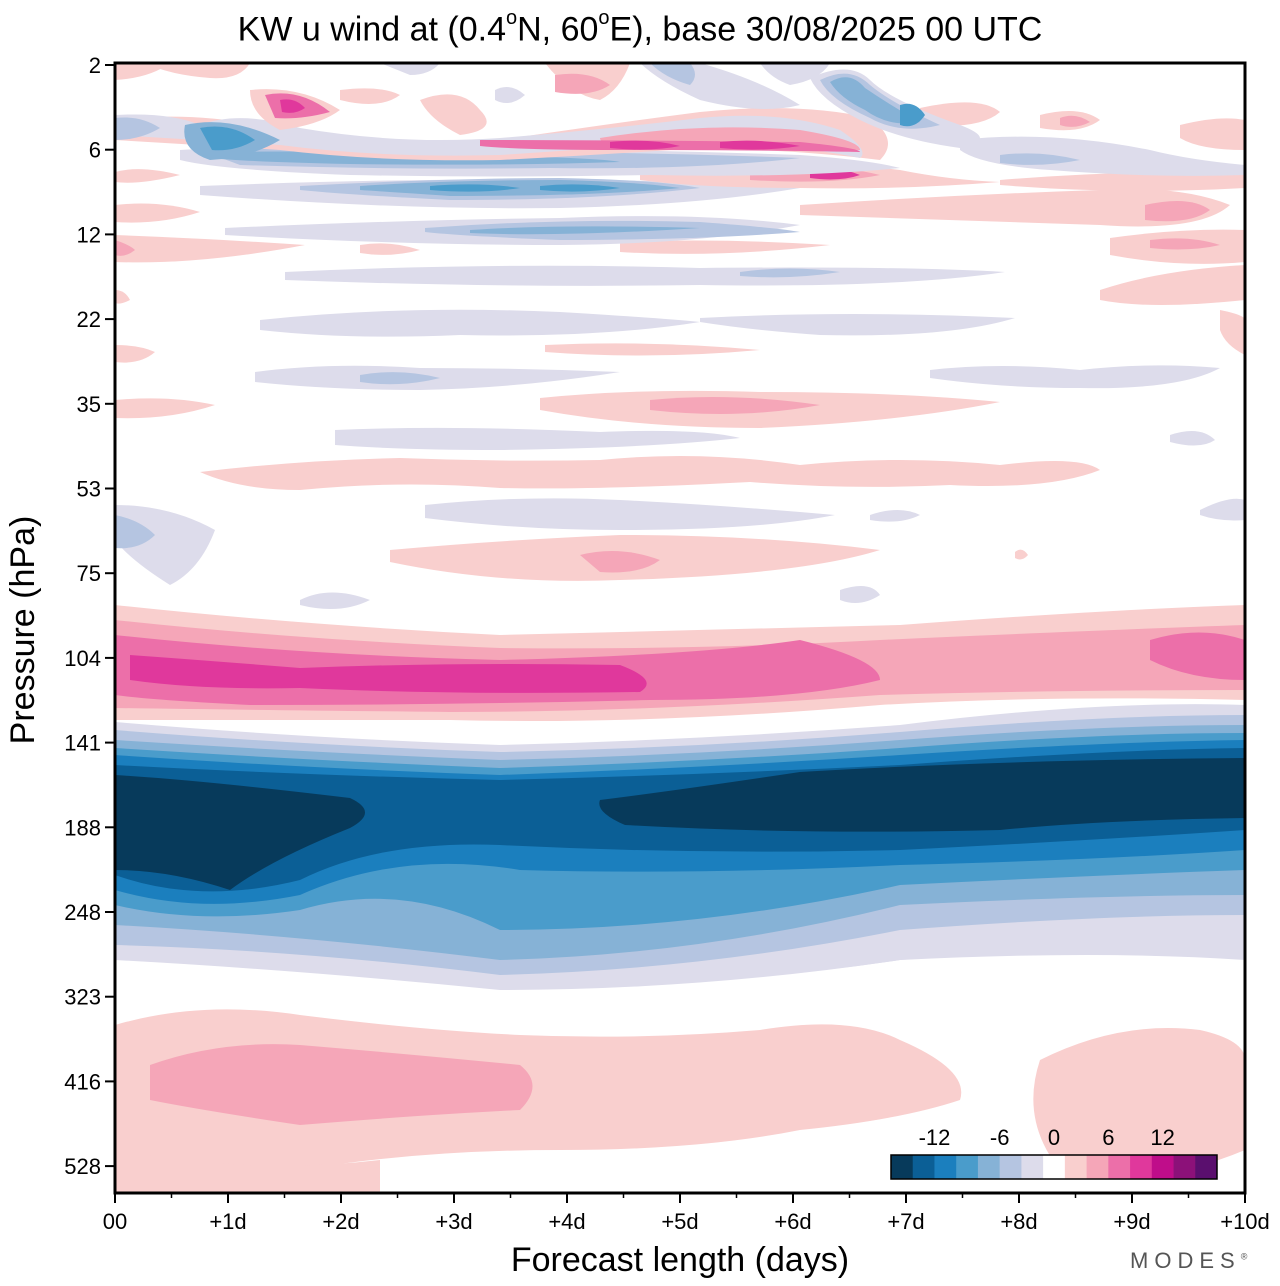 The height and width of the screenshot is (1286, 1280). I want to click on colorbar-label: -12, so click(935, 1137).